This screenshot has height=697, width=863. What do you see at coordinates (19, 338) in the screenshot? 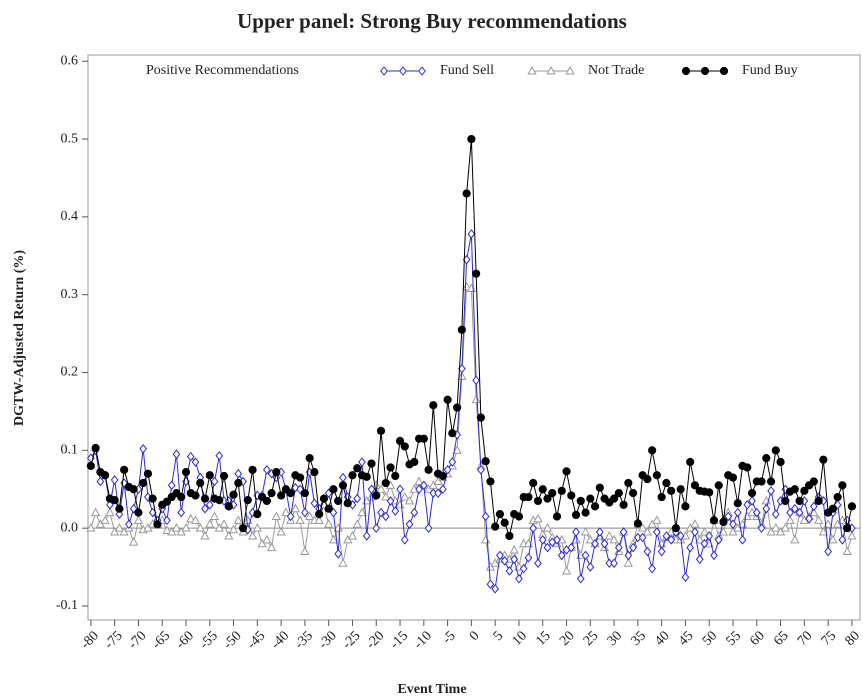
I see `y-axis-label: DGTW-Adjusted Return (%)` at bounding box center [19, 338].